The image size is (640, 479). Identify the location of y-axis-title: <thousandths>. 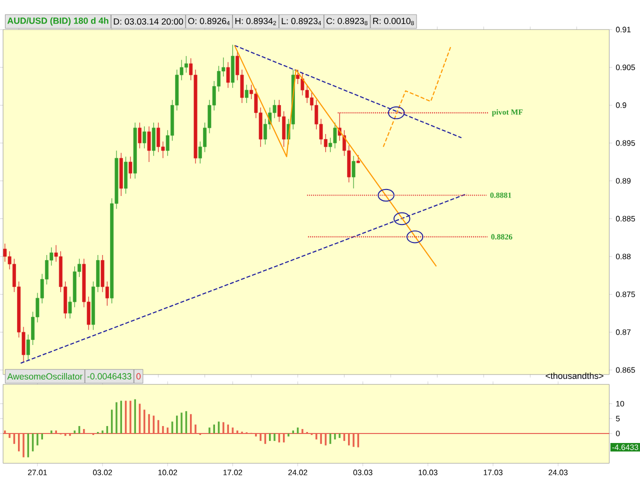
(575, 376).